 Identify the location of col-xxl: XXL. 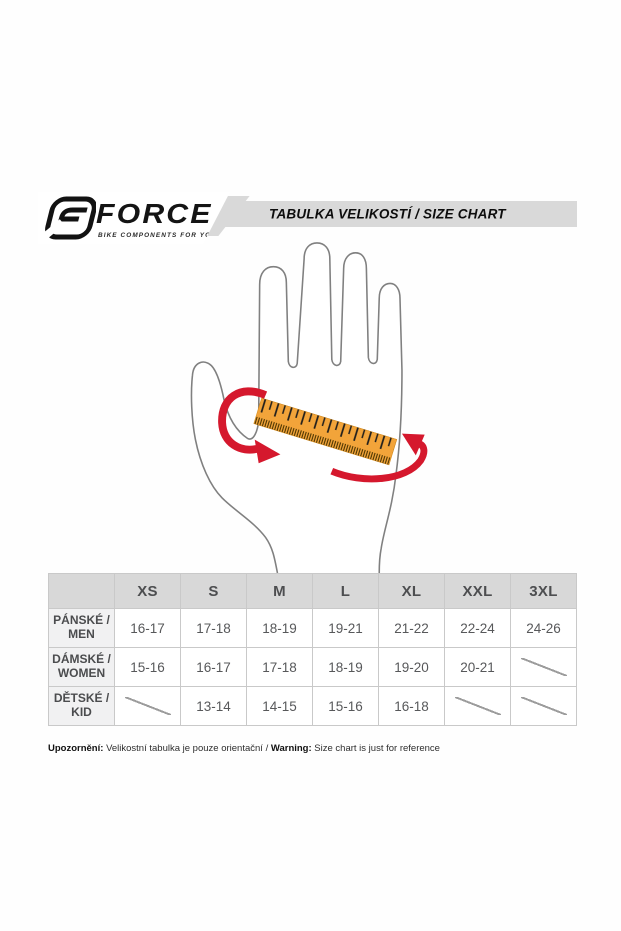
(477, 591).